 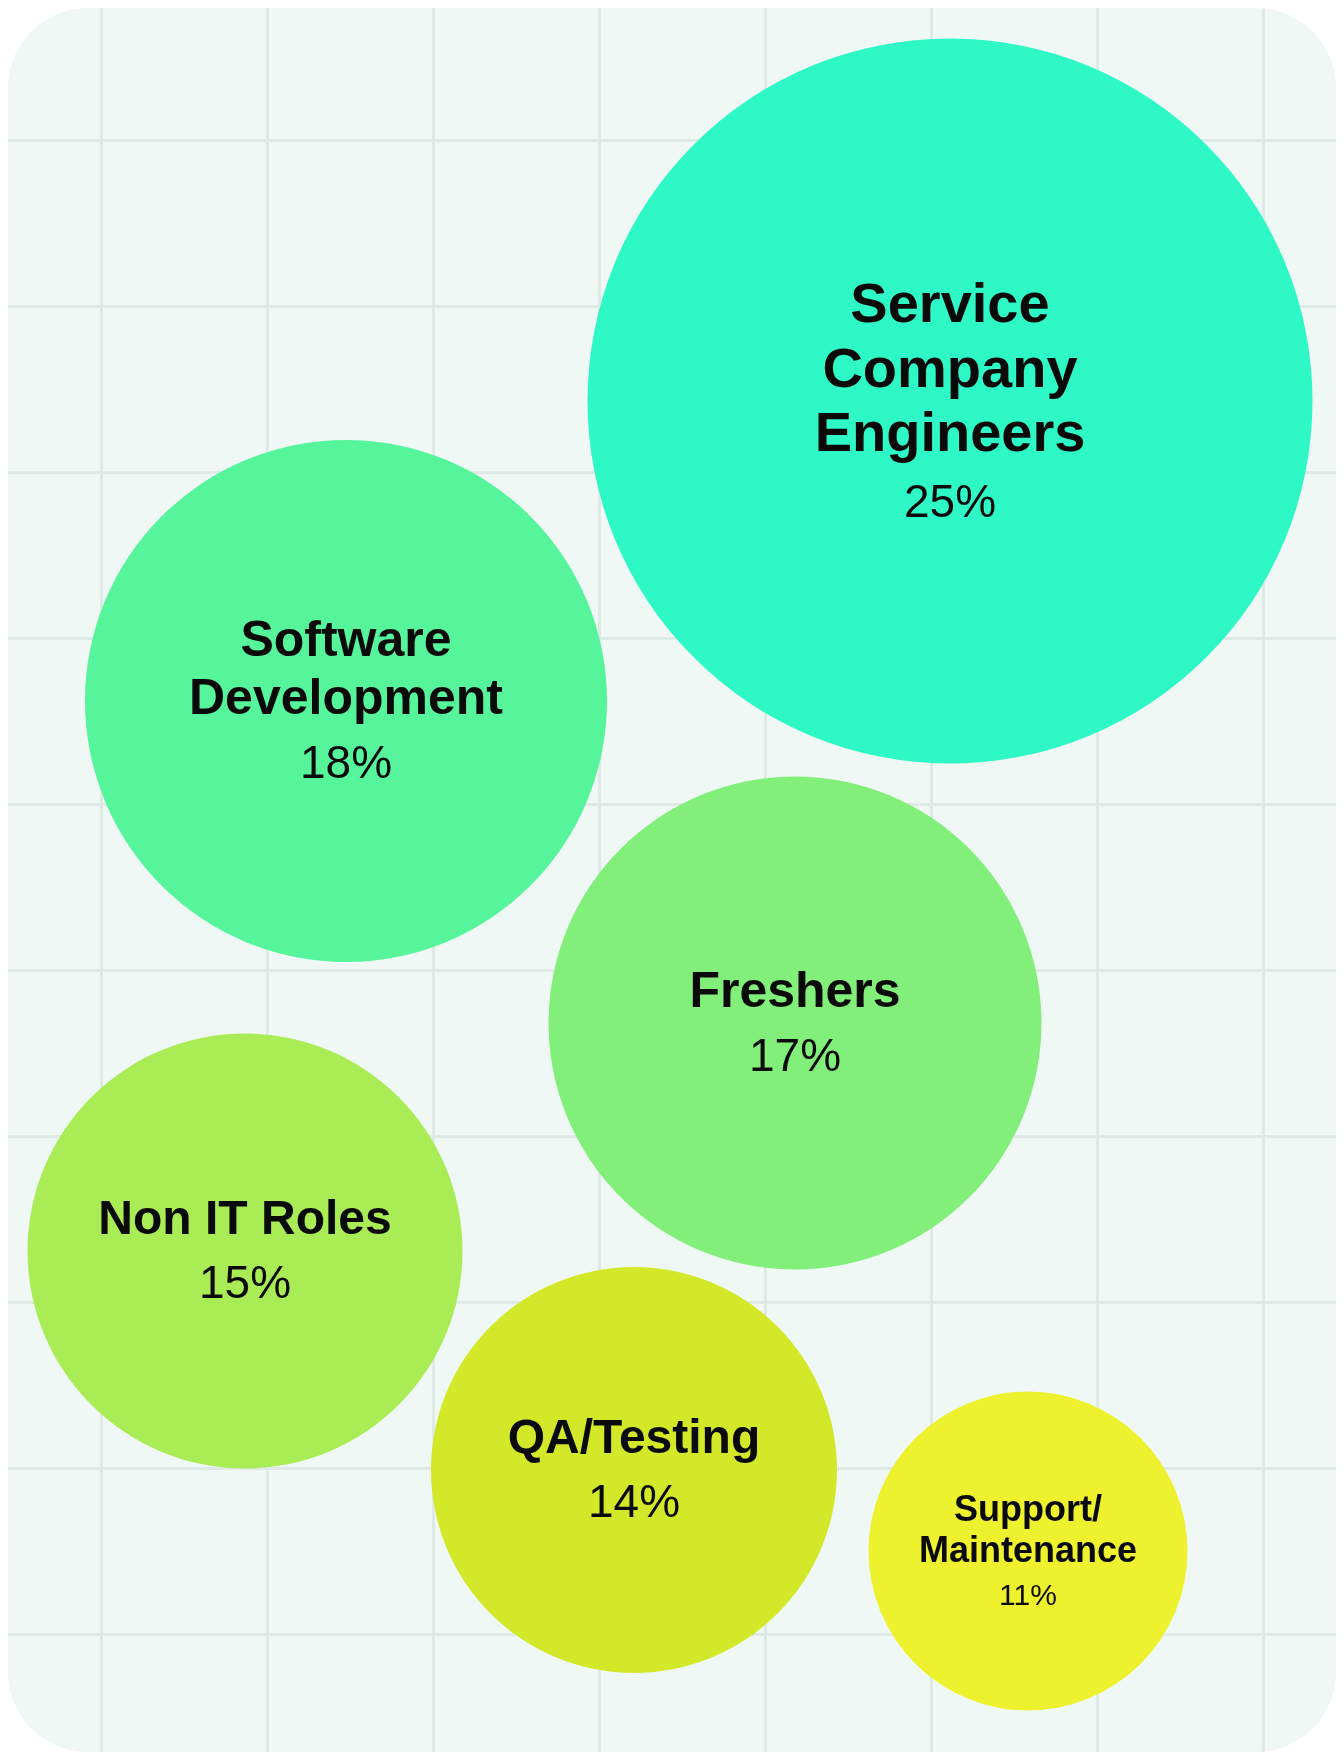 What do you see at coordinates (795, 1055) in the screenshot?
I see `data-label: 17%` at bounding box center [795, 1055].